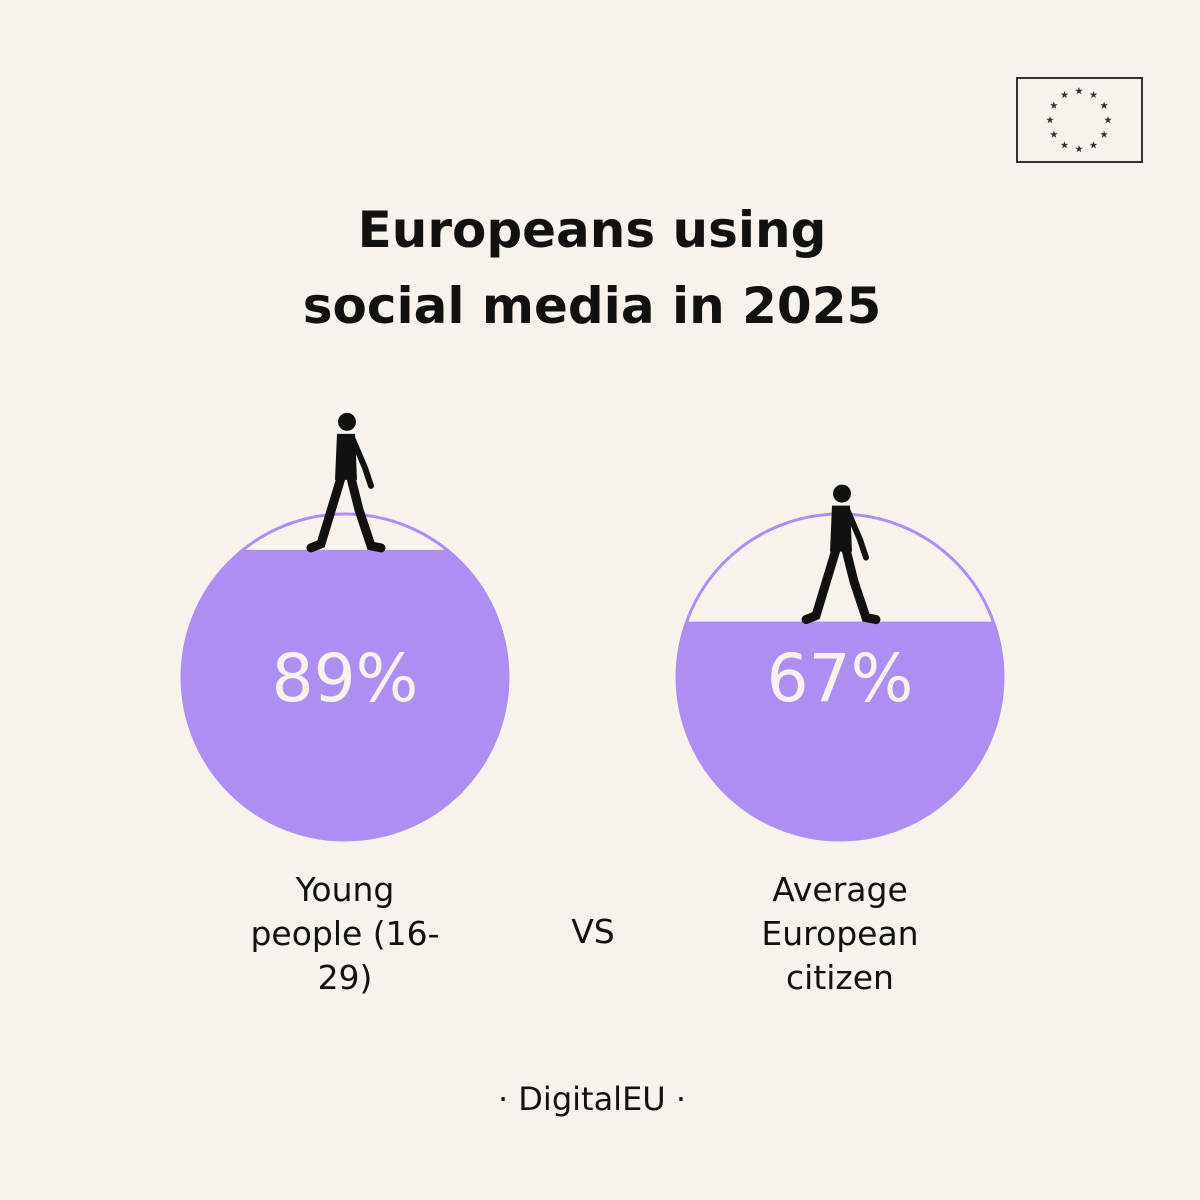  I want to click on footer: · DigitalEU ·, so click(592, 1099).